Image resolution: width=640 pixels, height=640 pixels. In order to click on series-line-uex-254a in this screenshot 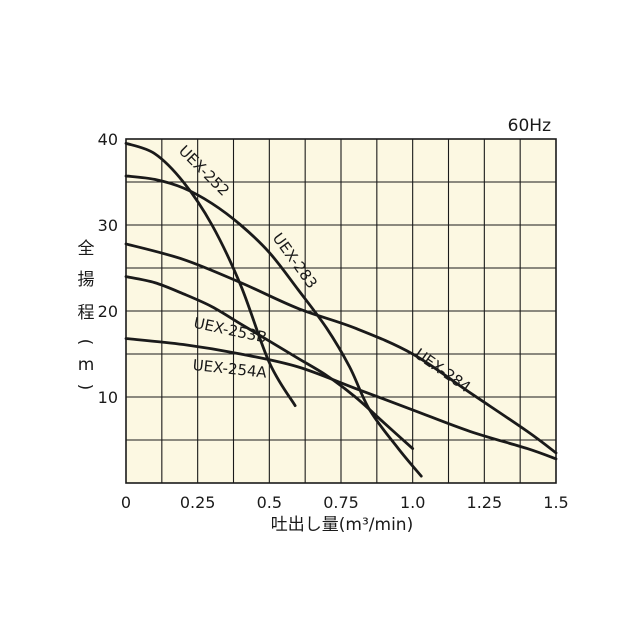, I will do `click(341, 399)`.